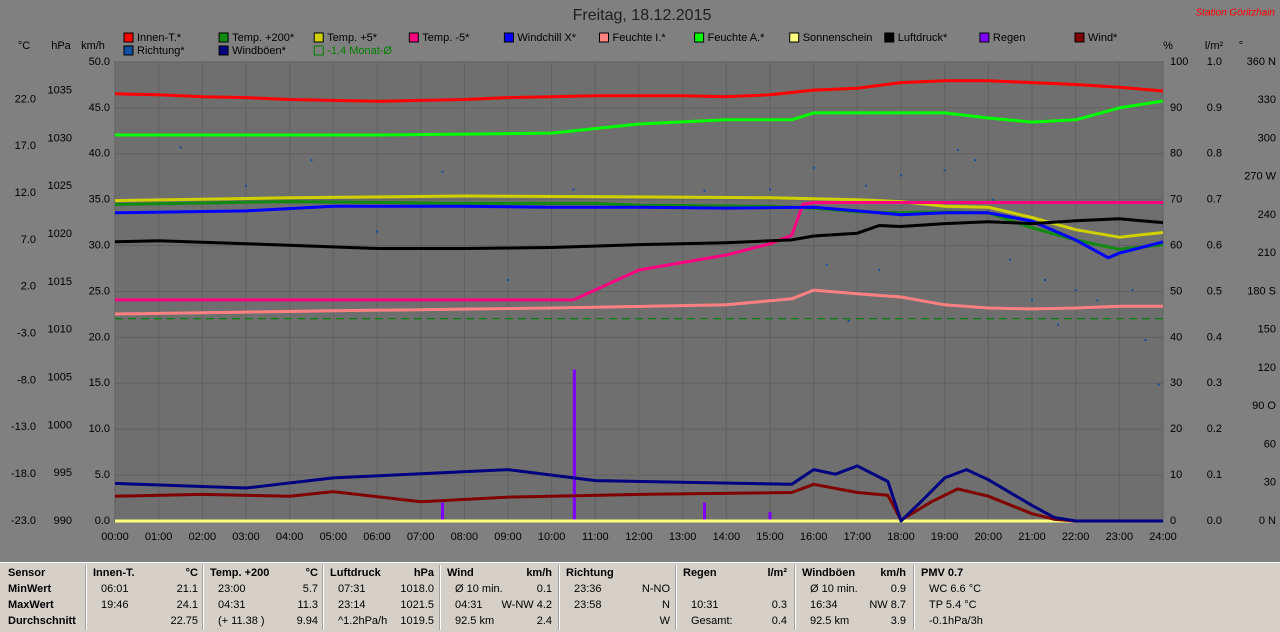 The width and height of the screenshot is (1280, 632). What do you see at coordinates (898, 621) in the screenshot?
I see `cell-value: 3.9` at bounding box center [898, 621].